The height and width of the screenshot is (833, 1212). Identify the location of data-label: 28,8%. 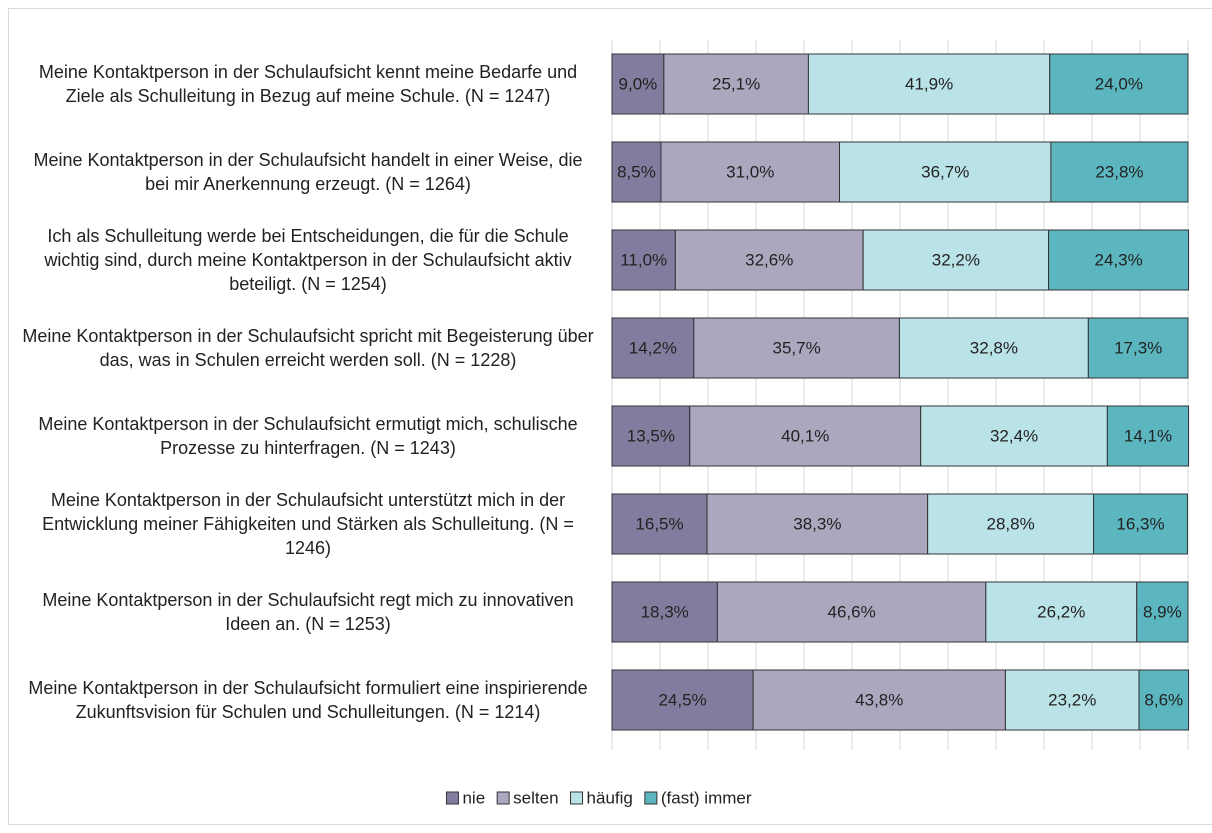
(1010, 523).